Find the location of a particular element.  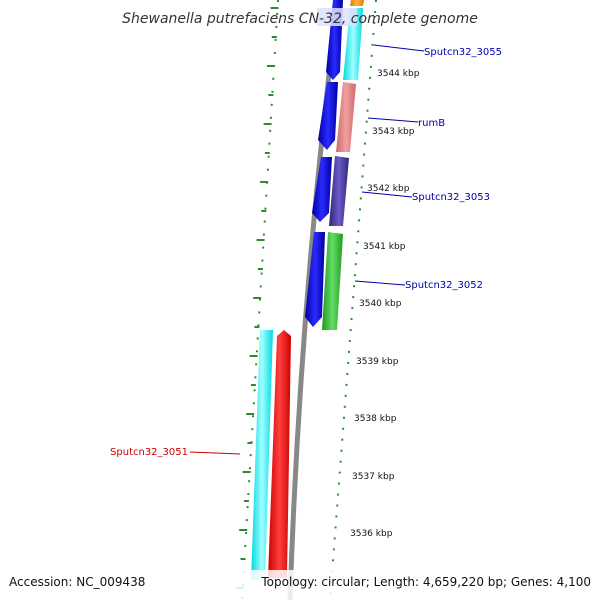

tick-label: 3541 kbp is located at coordinates (384, 247).